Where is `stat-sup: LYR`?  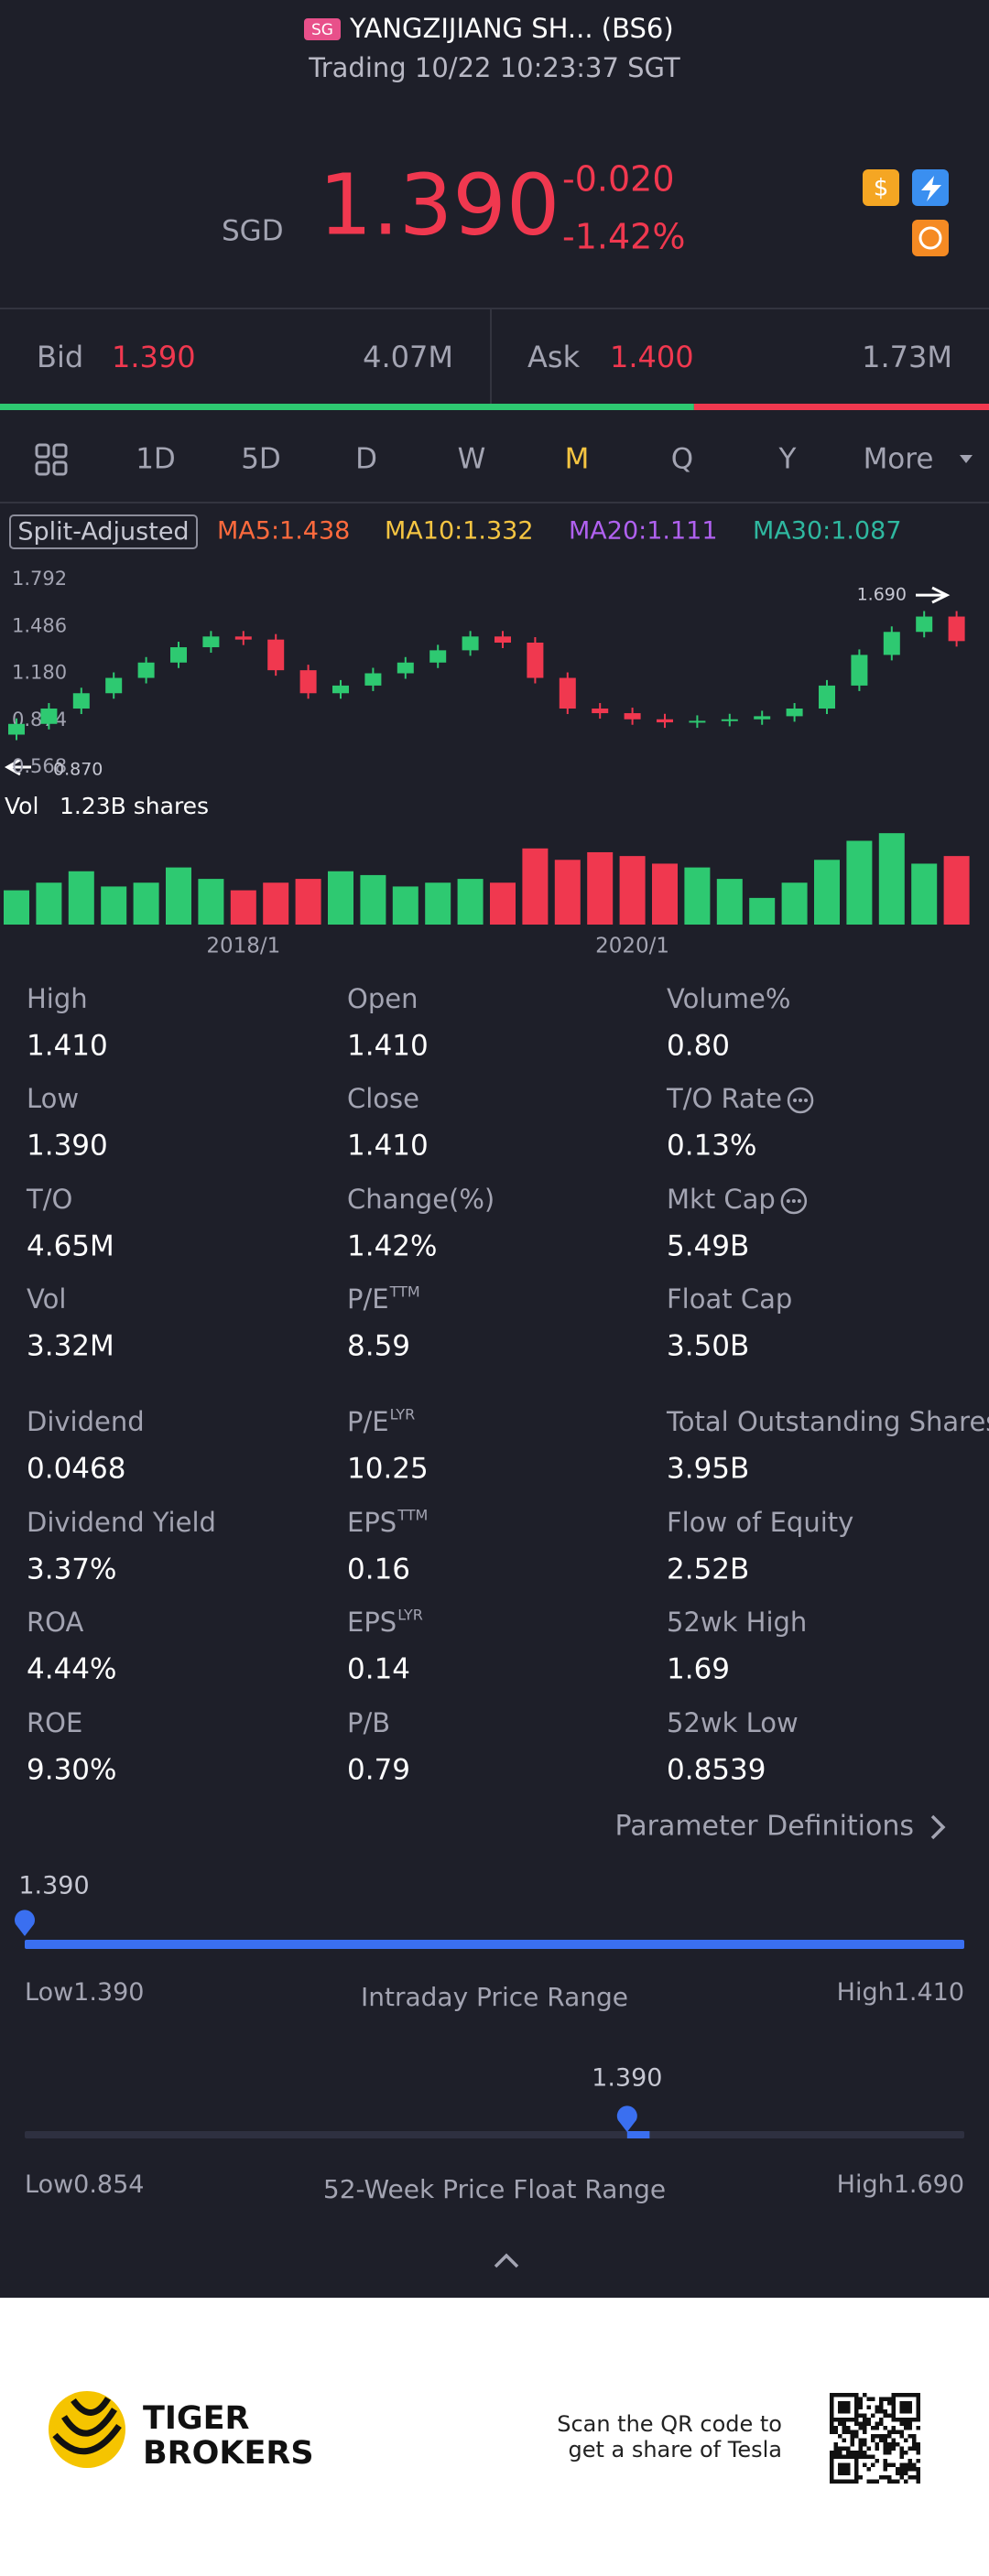
stat-sup: LYR is located at coordinates (403, 1414).